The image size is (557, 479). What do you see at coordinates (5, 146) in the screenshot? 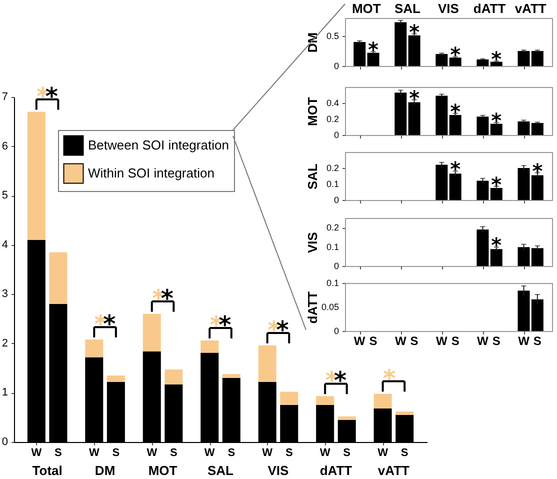
I see `y-tick-label: 6` at bounding box center [5, 146].